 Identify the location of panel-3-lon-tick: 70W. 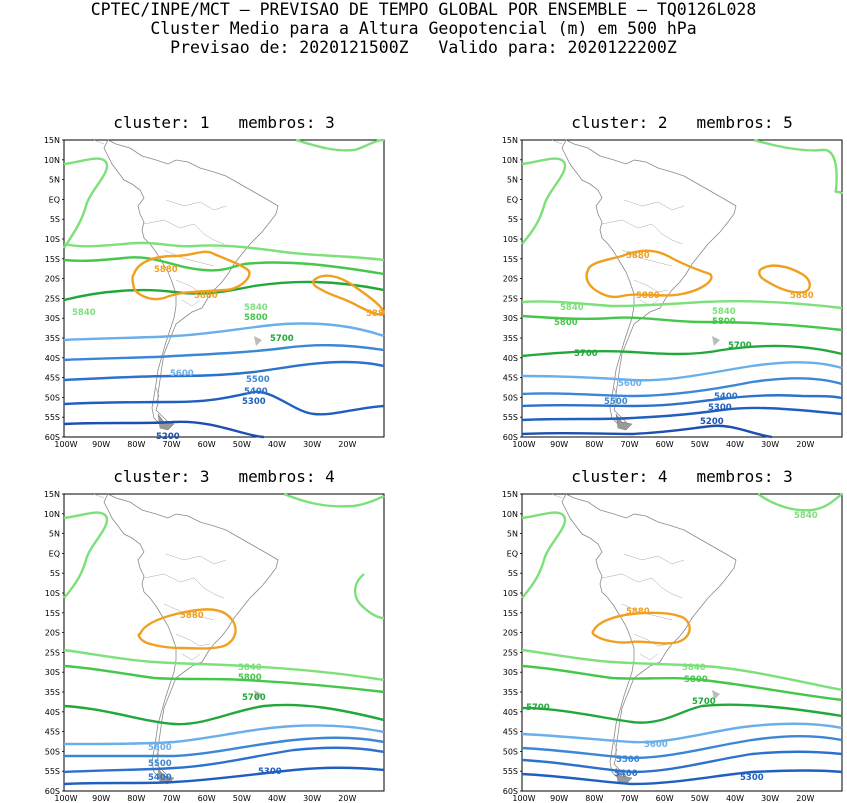
(171, 798).